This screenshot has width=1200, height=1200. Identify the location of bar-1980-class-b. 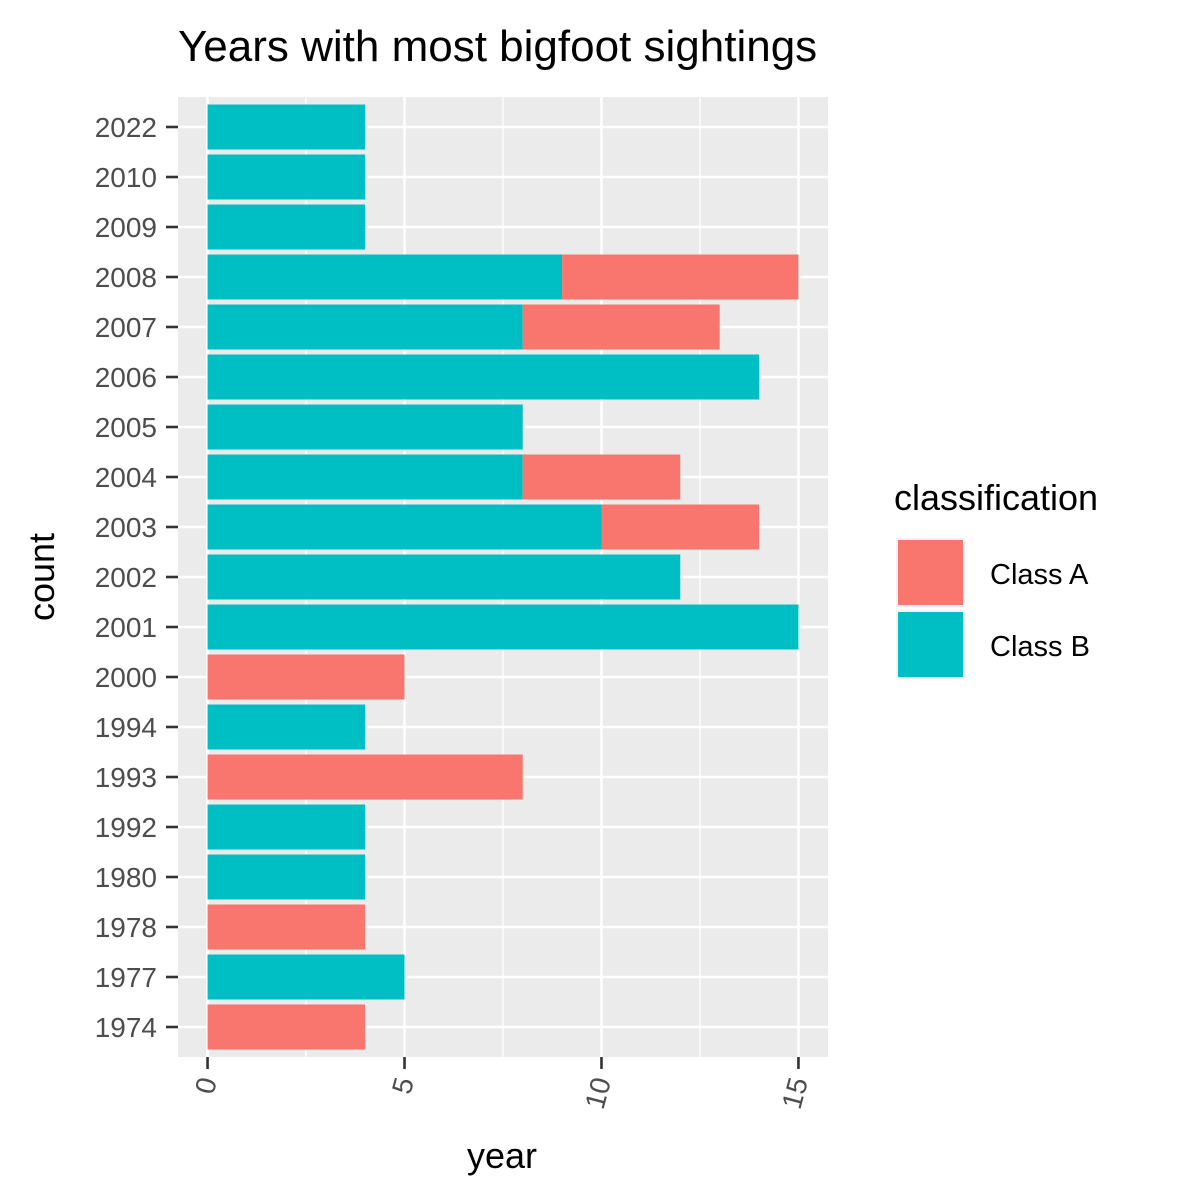
(286, 877).